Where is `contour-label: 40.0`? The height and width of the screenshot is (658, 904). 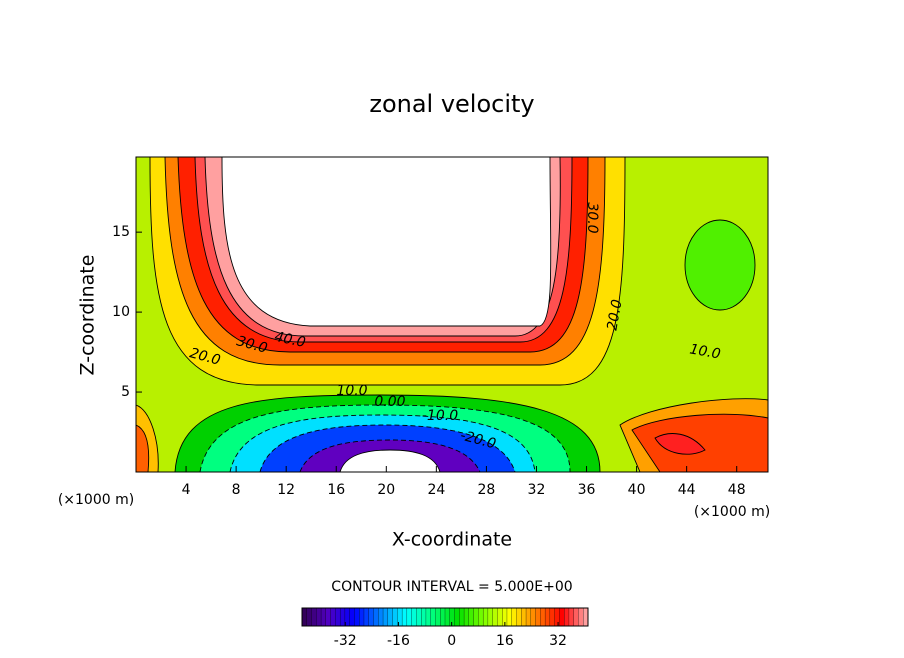 contour-label: 40.0 is located at coordinates (290, 340).